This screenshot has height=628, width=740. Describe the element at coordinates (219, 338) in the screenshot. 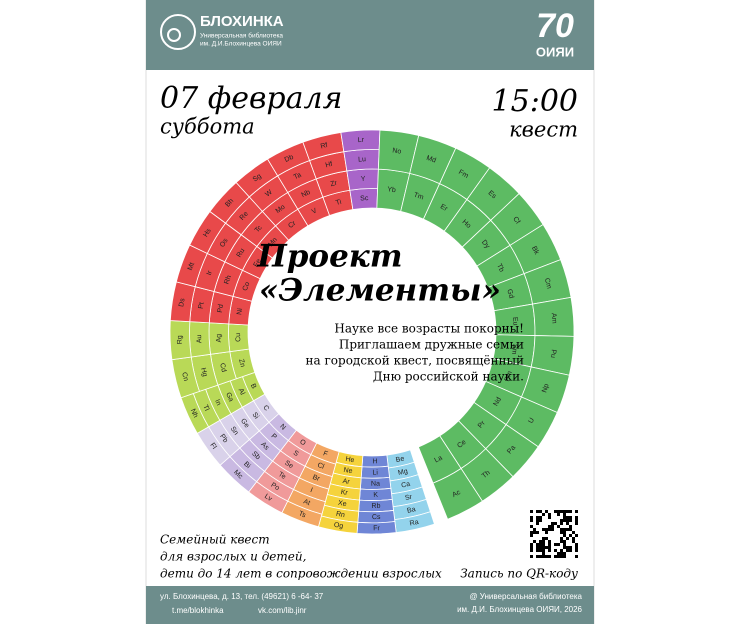

I see `element-symbol: Ag` at that location.